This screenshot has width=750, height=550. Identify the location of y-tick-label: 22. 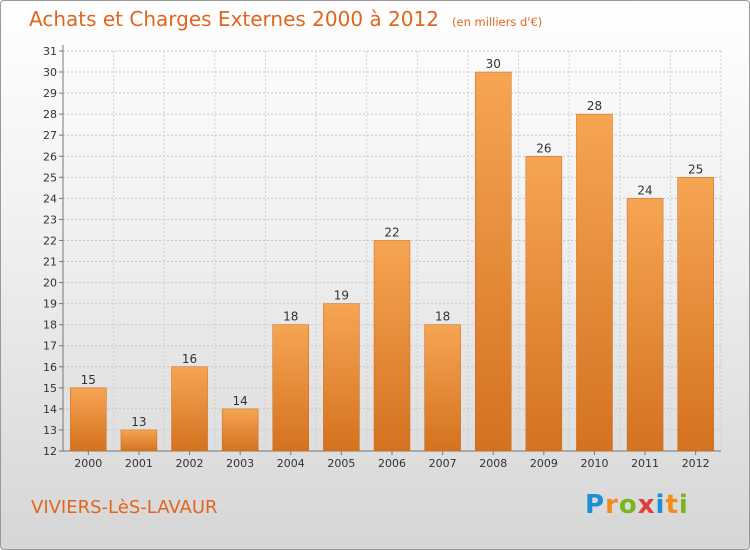
(50, 240).